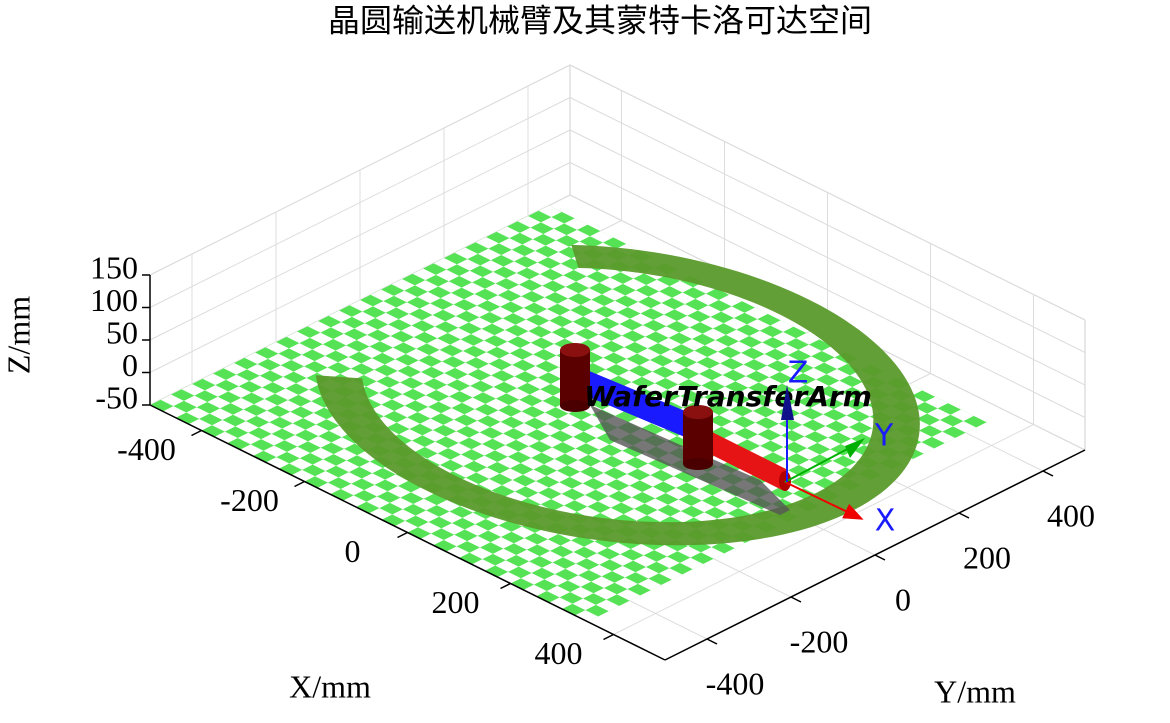  What do you see at coordinates (824, 500) in the screenshot?
I see `frame-x-axis` at bounding box center [824, 500].